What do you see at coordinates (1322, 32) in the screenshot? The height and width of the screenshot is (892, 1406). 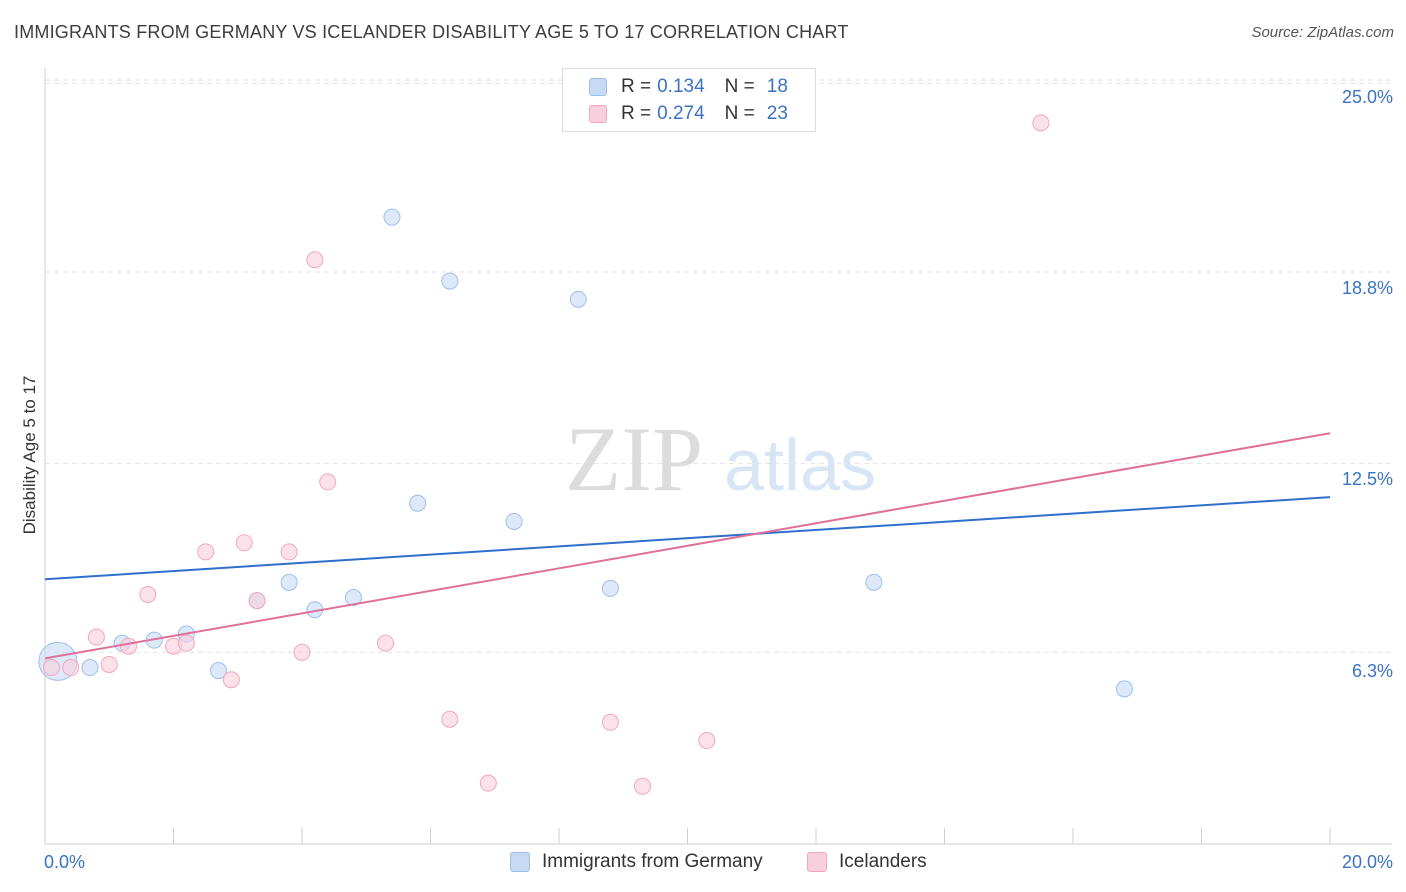 I see `chart-source: Source: ZipAtlas.com` at bounding box center [1322, 32].